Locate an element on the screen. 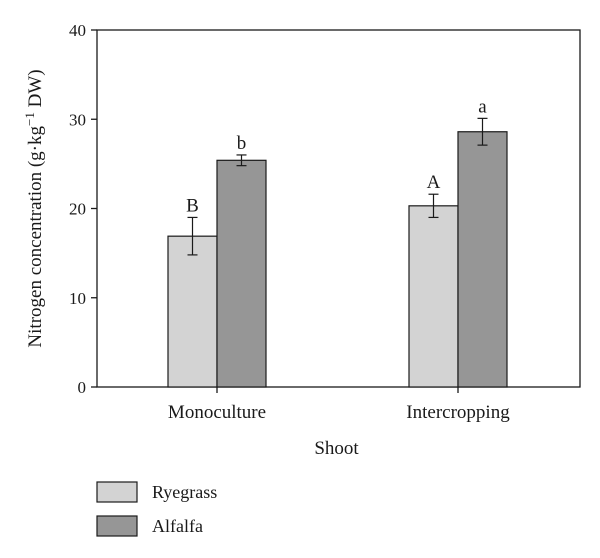  legend-label-ryegrass: Ryegrass is located at coordinates (184, 492).